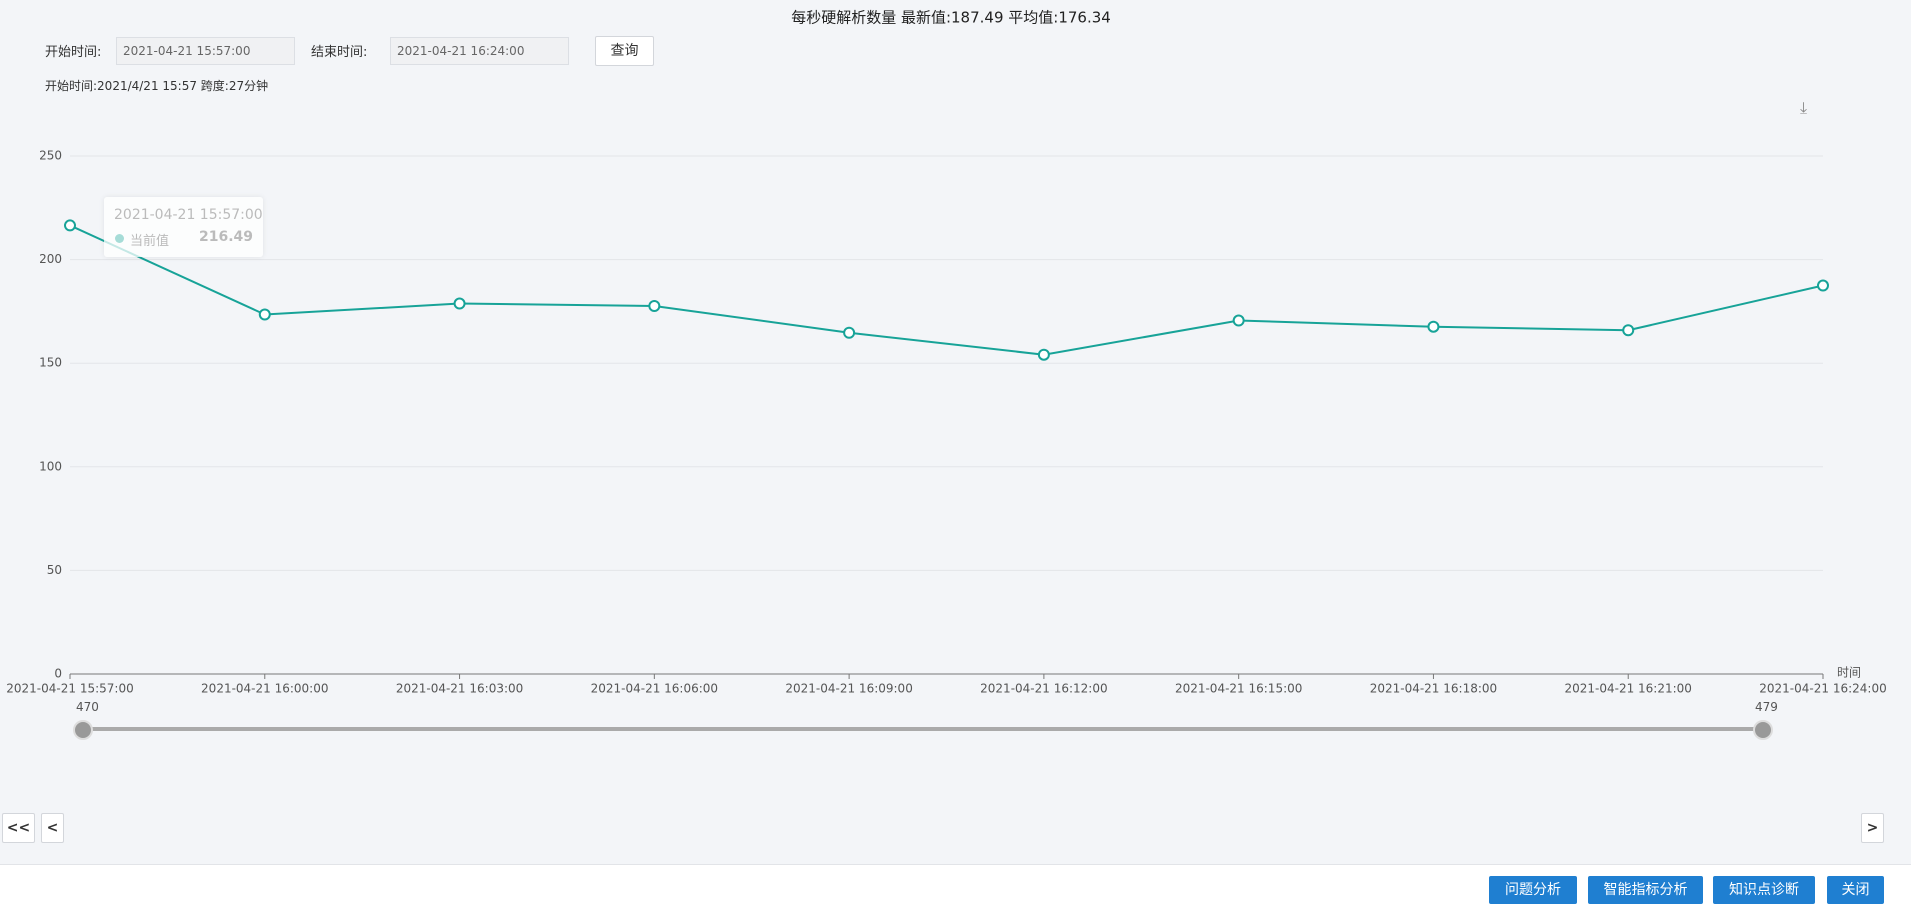  Describe the element at coordinates (339, 52) in the screenshot. I see `end-label: 结束时间:` at that location.